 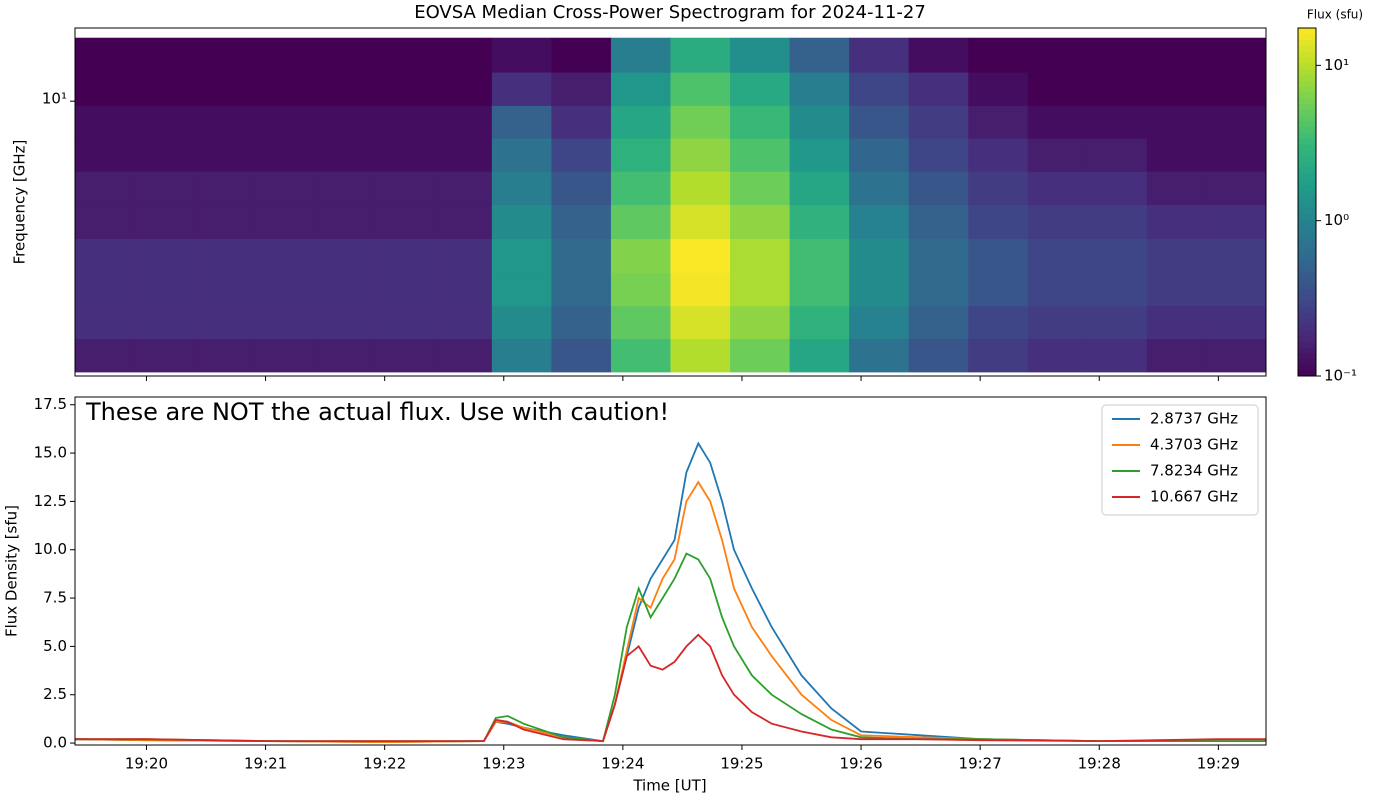 I want to click on x-tick-label: 19:26, so click(x=860, y=764).